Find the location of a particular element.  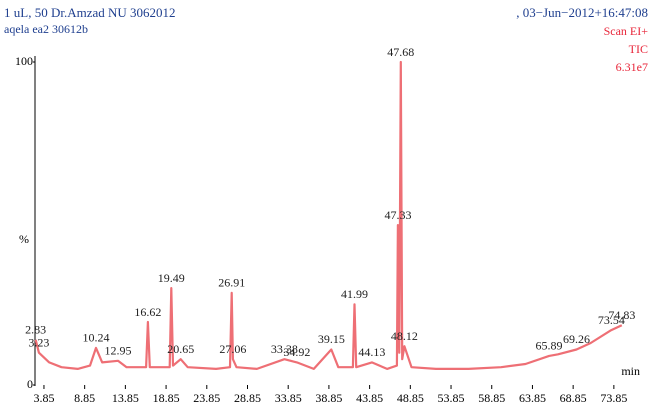

peak-label: 27.06 is located at coordinates (232, 349).